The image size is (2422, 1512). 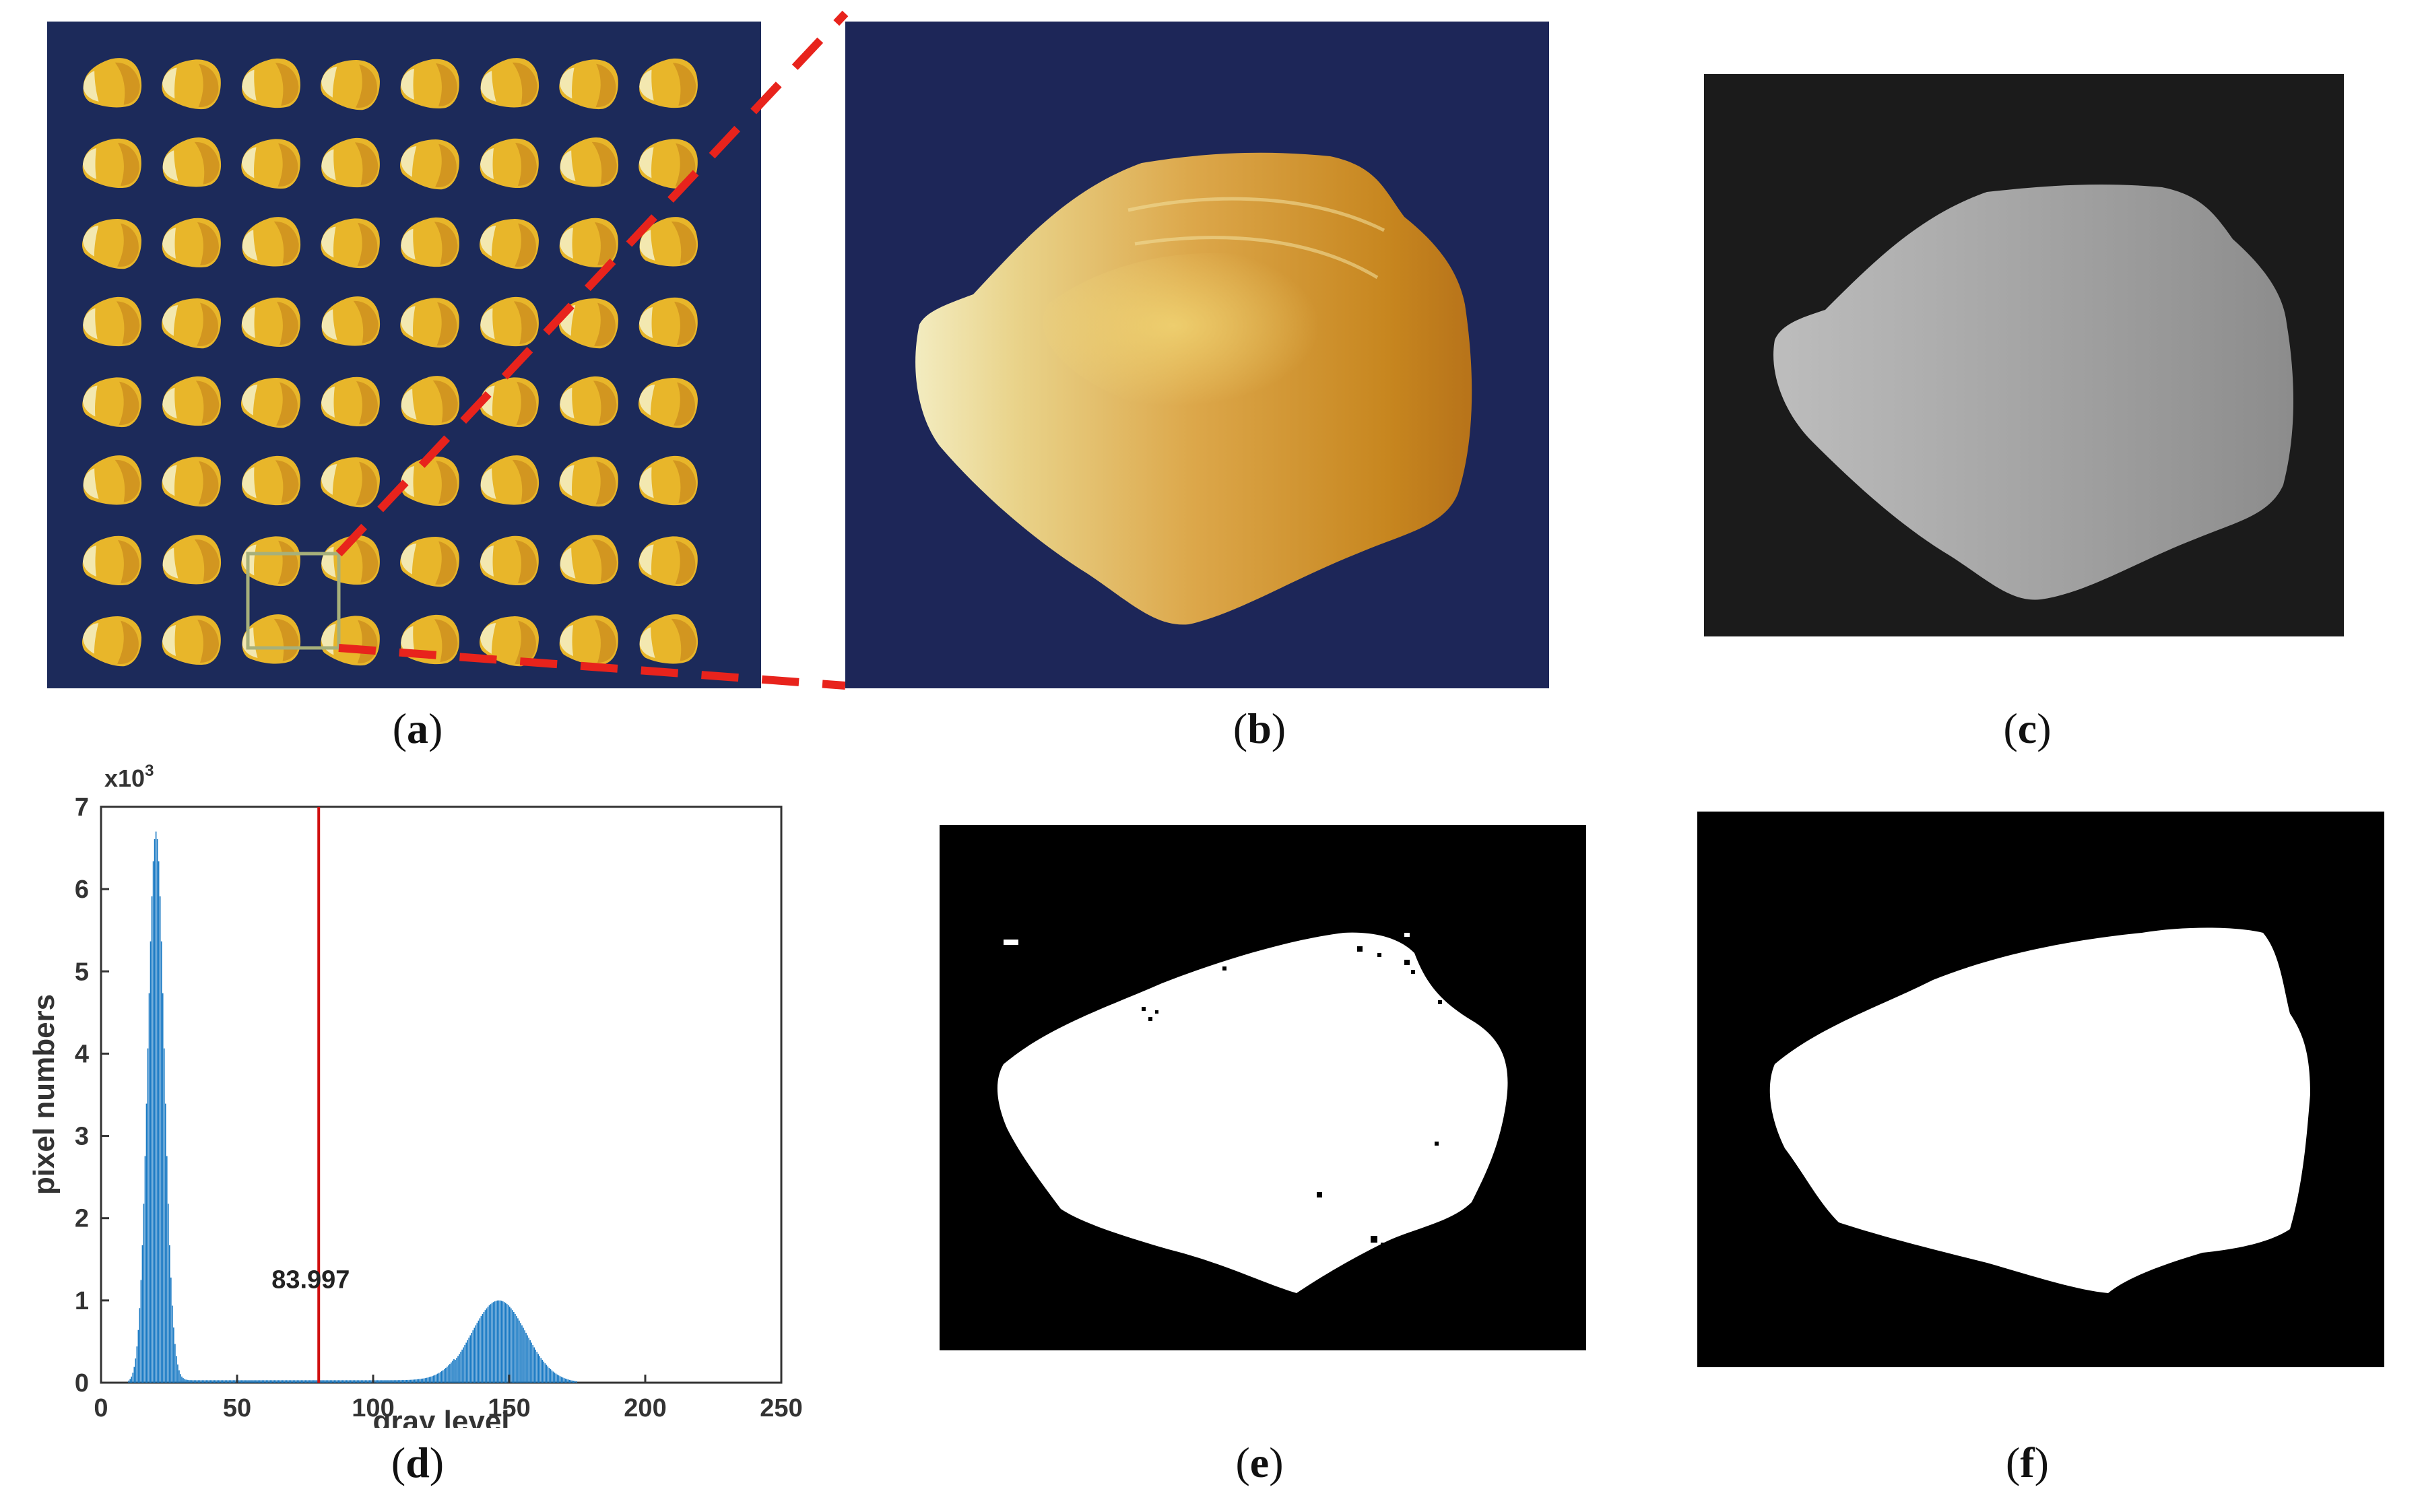 What do you see at coordinates (1263, 1087) in the screenshot?
I see `panel-e-binary-raw` at bounding box center [1263, 1087].